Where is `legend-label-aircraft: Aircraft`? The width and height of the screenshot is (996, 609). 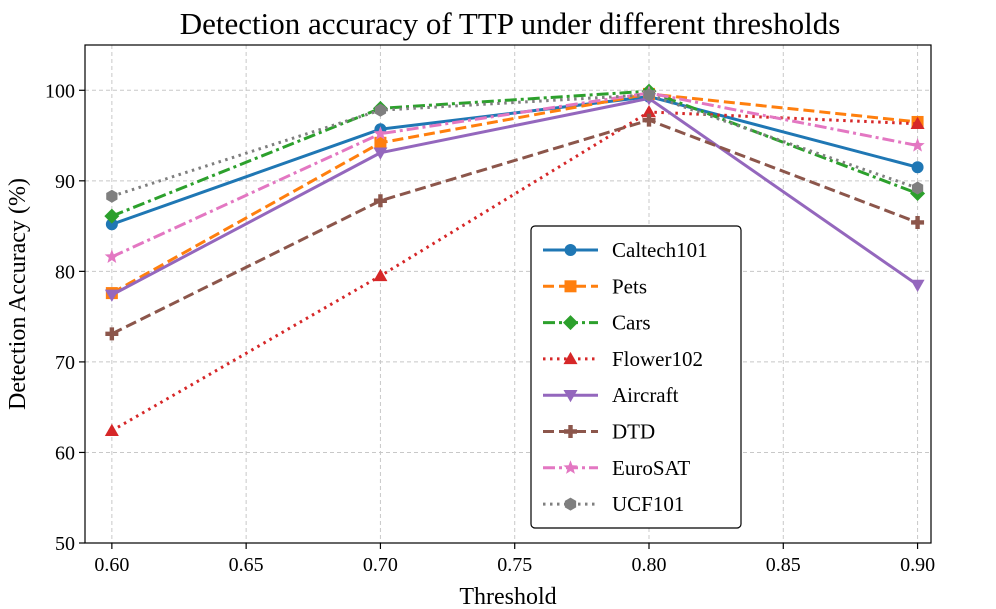 legend-label-aircraft: Aircraft is located at coordinates (645, 395).